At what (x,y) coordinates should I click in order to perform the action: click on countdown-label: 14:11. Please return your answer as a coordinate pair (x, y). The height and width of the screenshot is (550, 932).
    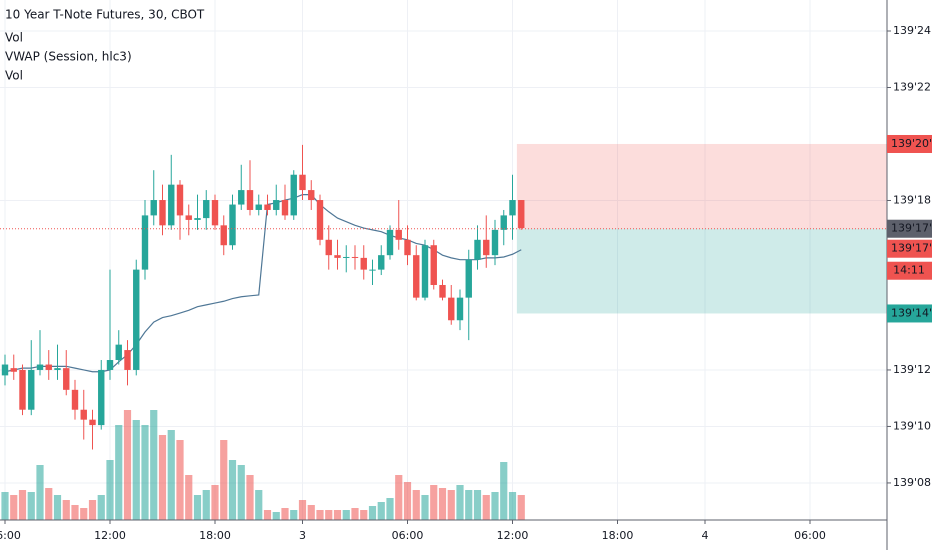
    Looking at the image, I should click on (909, 270).